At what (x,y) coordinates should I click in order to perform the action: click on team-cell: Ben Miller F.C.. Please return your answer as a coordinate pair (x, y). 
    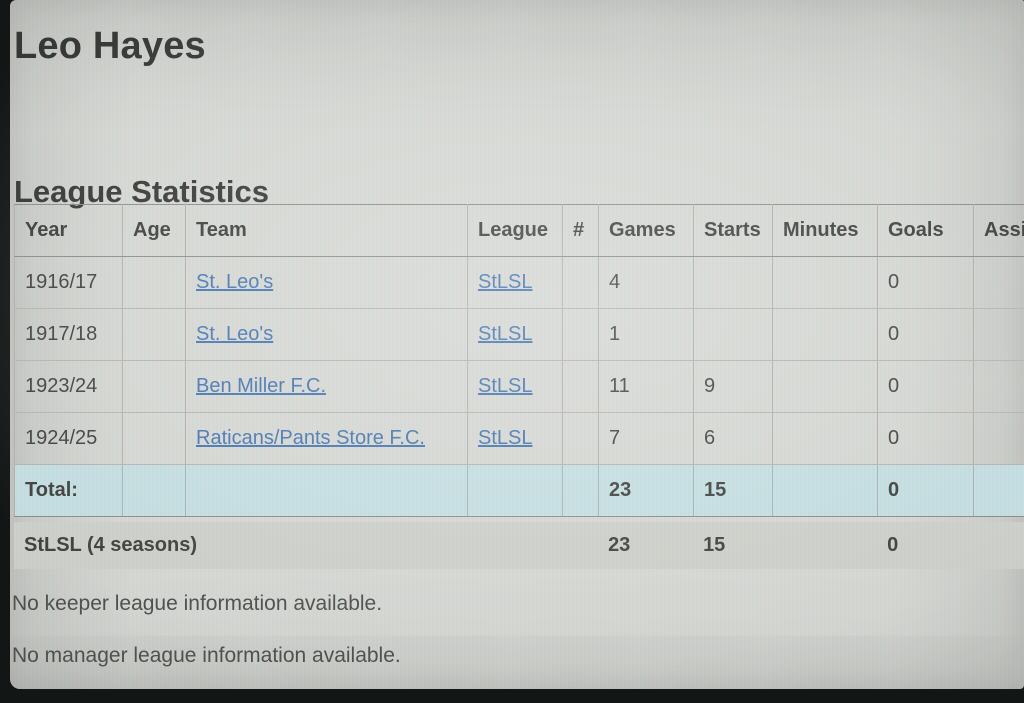
    Looking at the image, I should click on (326, 386).